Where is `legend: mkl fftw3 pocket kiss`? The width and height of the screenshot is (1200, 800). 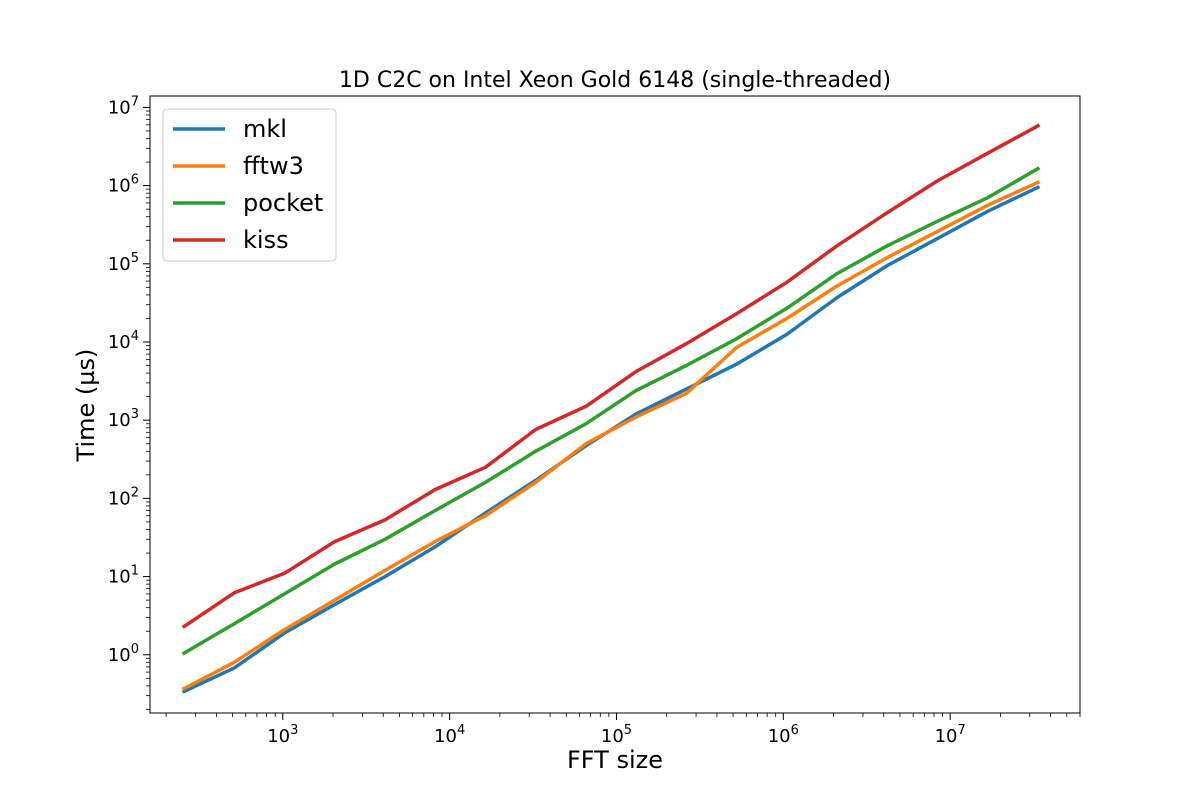 legend: mkl fftw3 pocket kiss is located at coordinates (249, 185).